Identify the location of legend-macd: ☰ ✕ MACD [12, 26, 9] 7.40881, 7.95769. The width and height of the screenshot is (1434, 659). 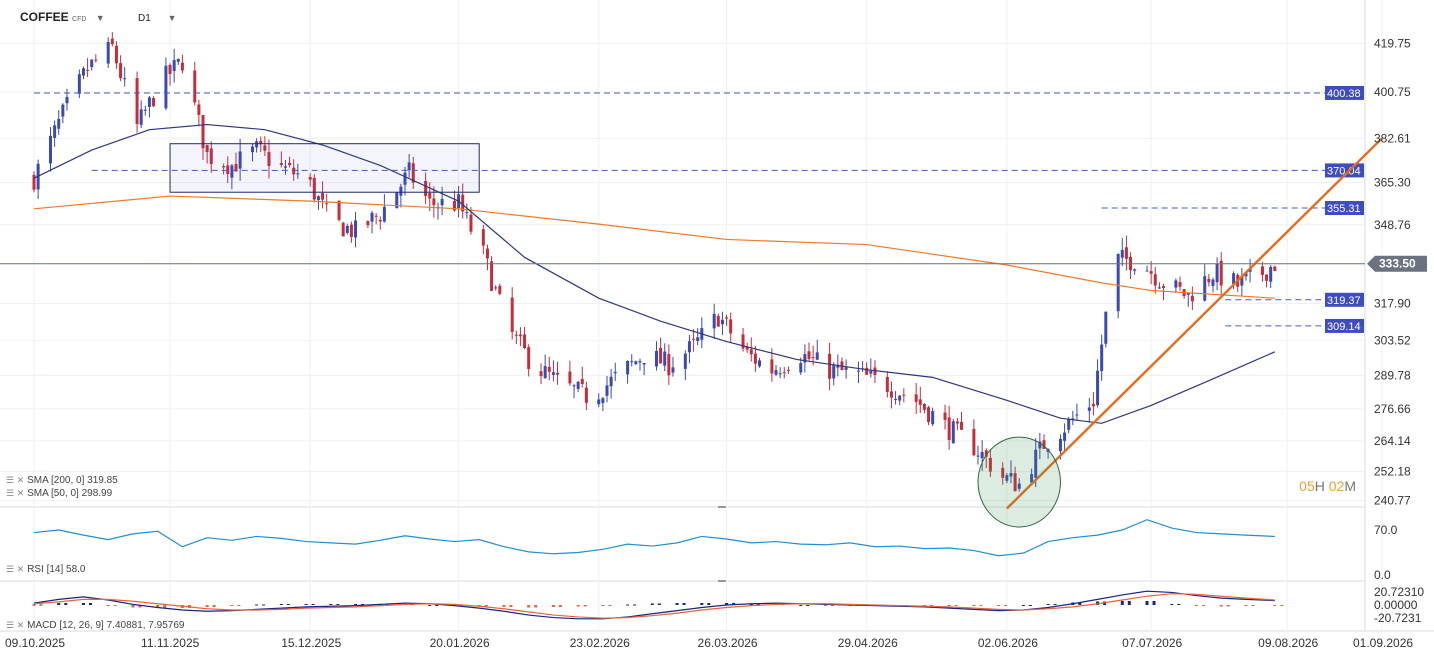
(95, 625).